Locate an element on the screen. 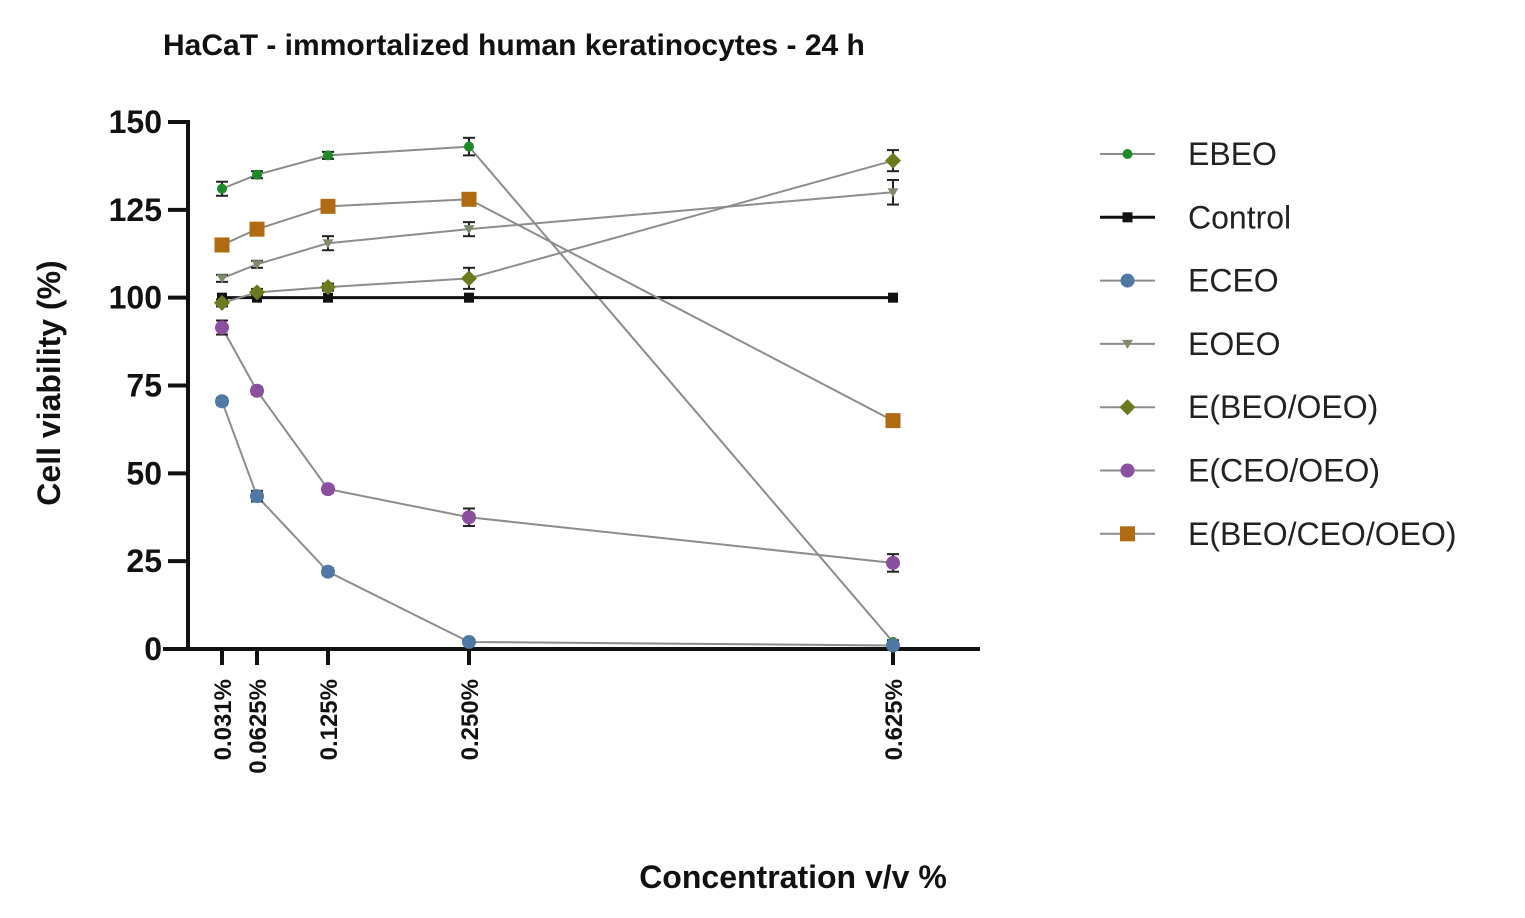  series-line-e-ceo-oeo is located at coordinates (557, 445).